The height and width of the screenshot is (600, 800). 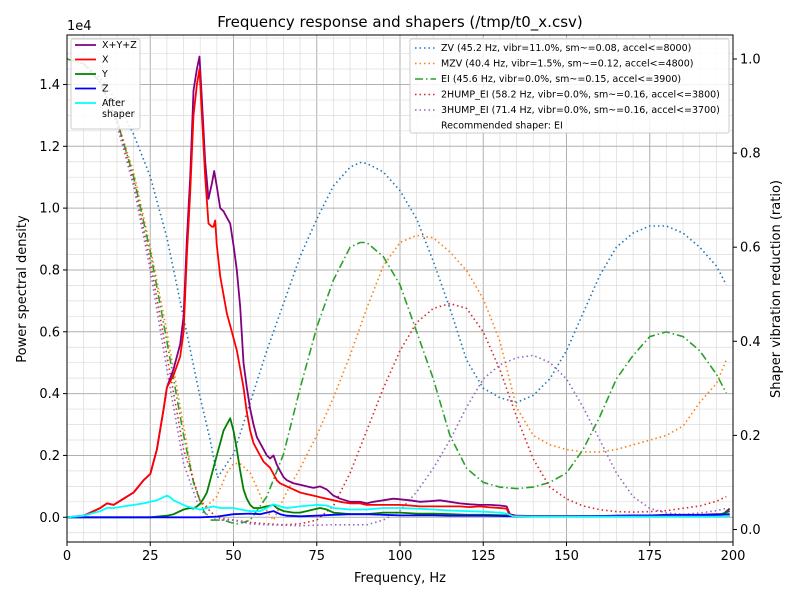 What do you see at coordinates (22, 289) in the screenshot?
I see `y-axis-label: Power spectral density` at bounding box center [22, 289].